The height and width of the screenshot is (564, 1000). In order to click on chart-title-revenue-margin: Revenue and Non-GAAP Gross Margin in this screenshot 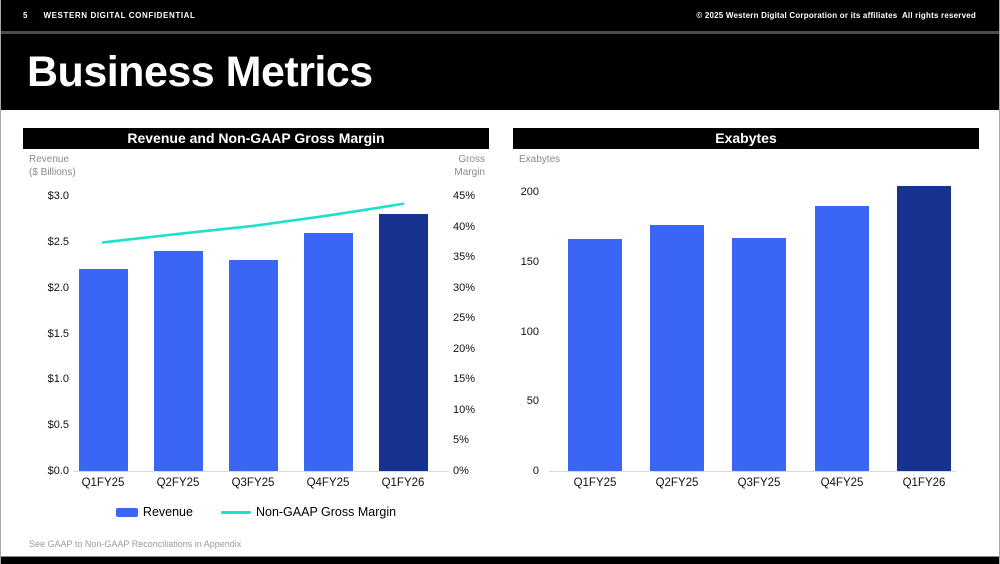, I will do `click(256, 138)`.